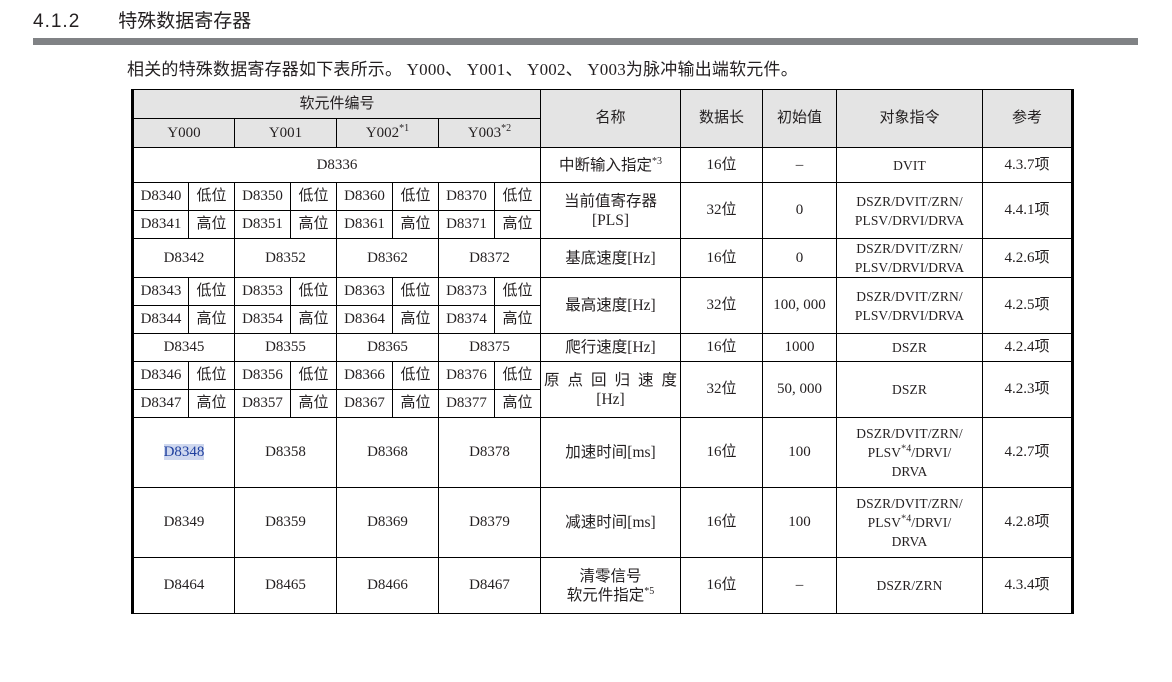 This screenshot has width=1172, height=682. Describe the element at coordinates (1028, 347) in the screenshot. I see `row-reference: 4.2.4项` at that location.